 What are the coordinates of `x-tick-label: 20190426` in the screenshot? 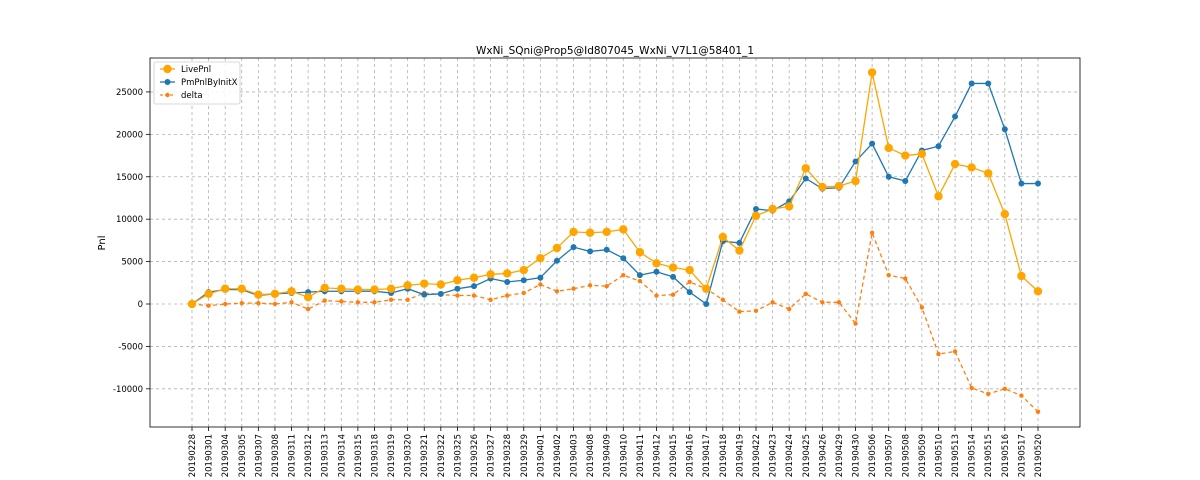 It's located at (823, 455).